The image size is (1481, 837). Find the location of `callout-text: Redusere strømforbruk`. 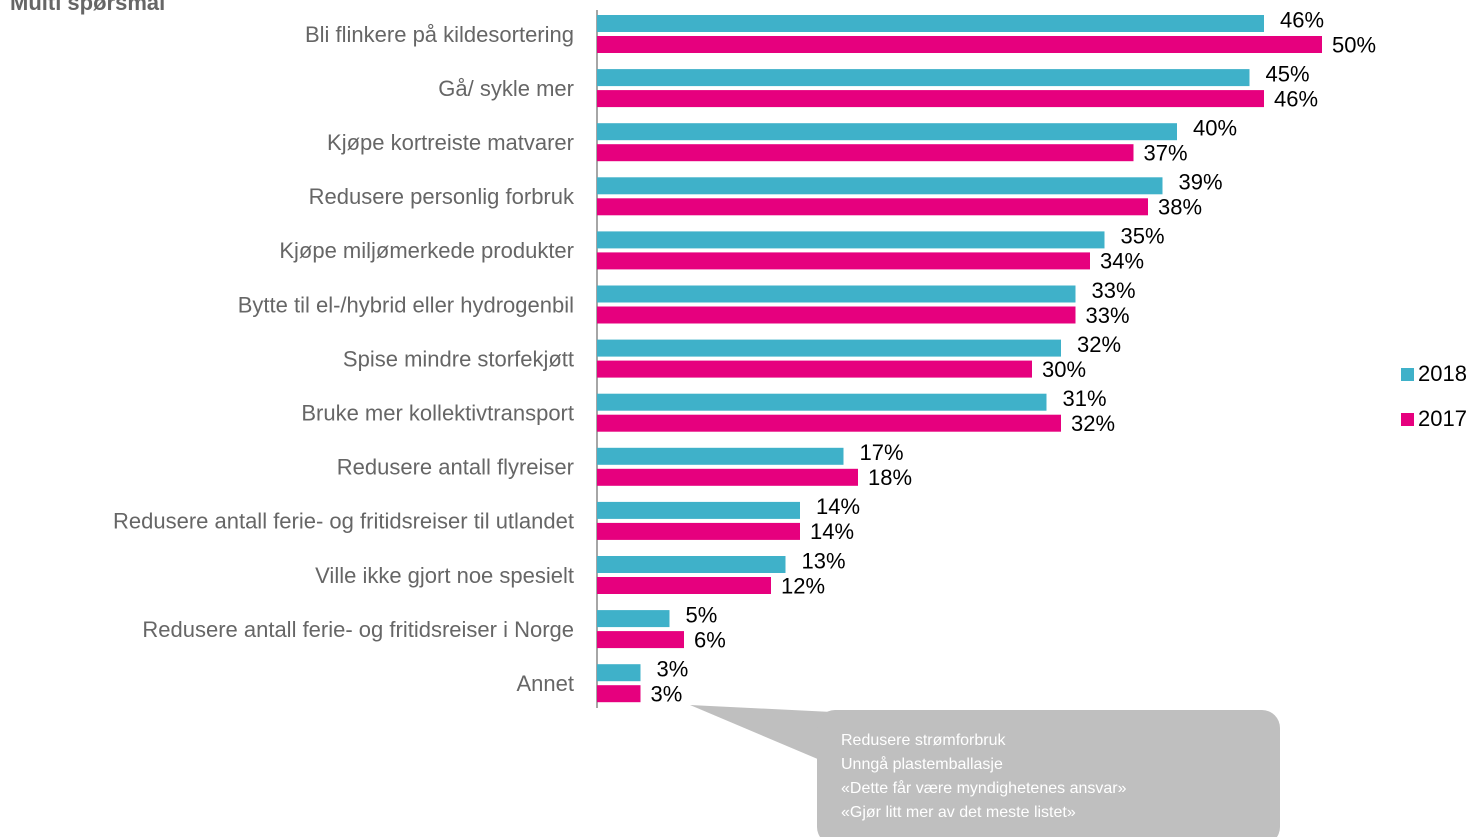

callout-text: Redusere strømforbruk is located at coordinates (923, 740).